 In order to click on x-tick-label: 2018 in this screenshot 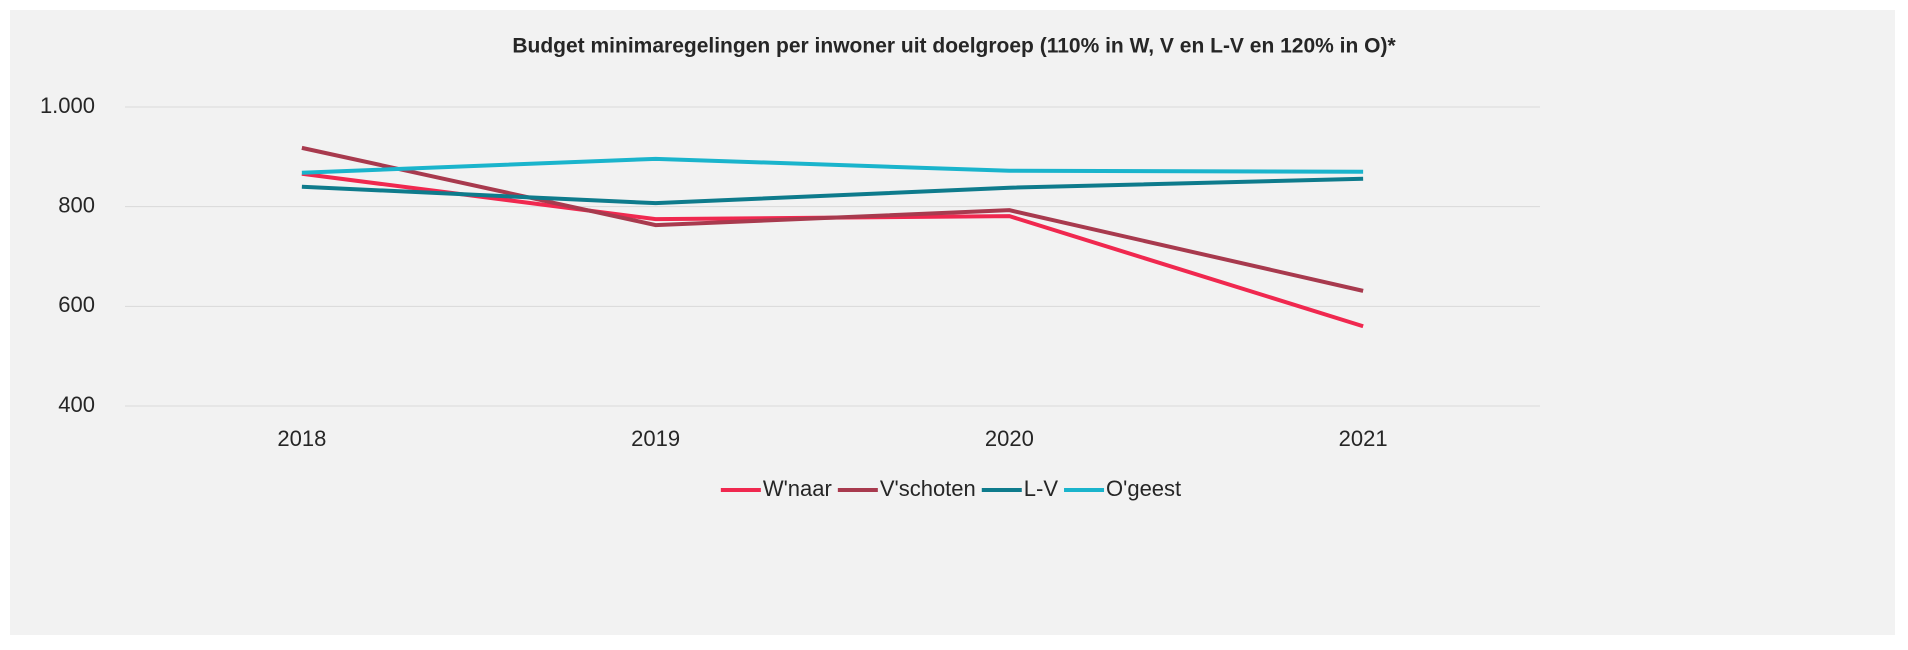, I will do `click(301, 438)`.